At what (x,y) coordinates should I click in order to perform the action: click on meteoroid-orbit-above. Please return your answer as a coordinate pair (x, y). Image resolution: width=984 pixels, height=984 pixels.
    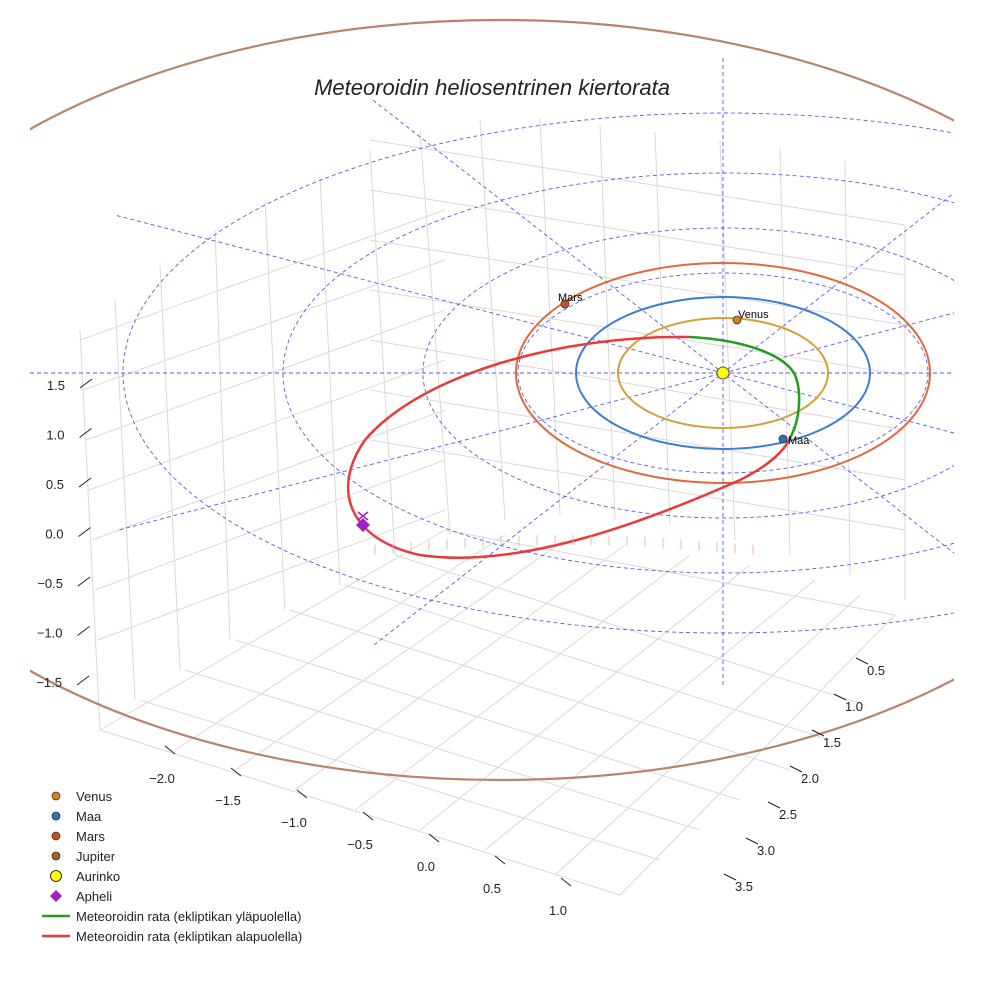
    Looking at the image, I should click on (745, 387).